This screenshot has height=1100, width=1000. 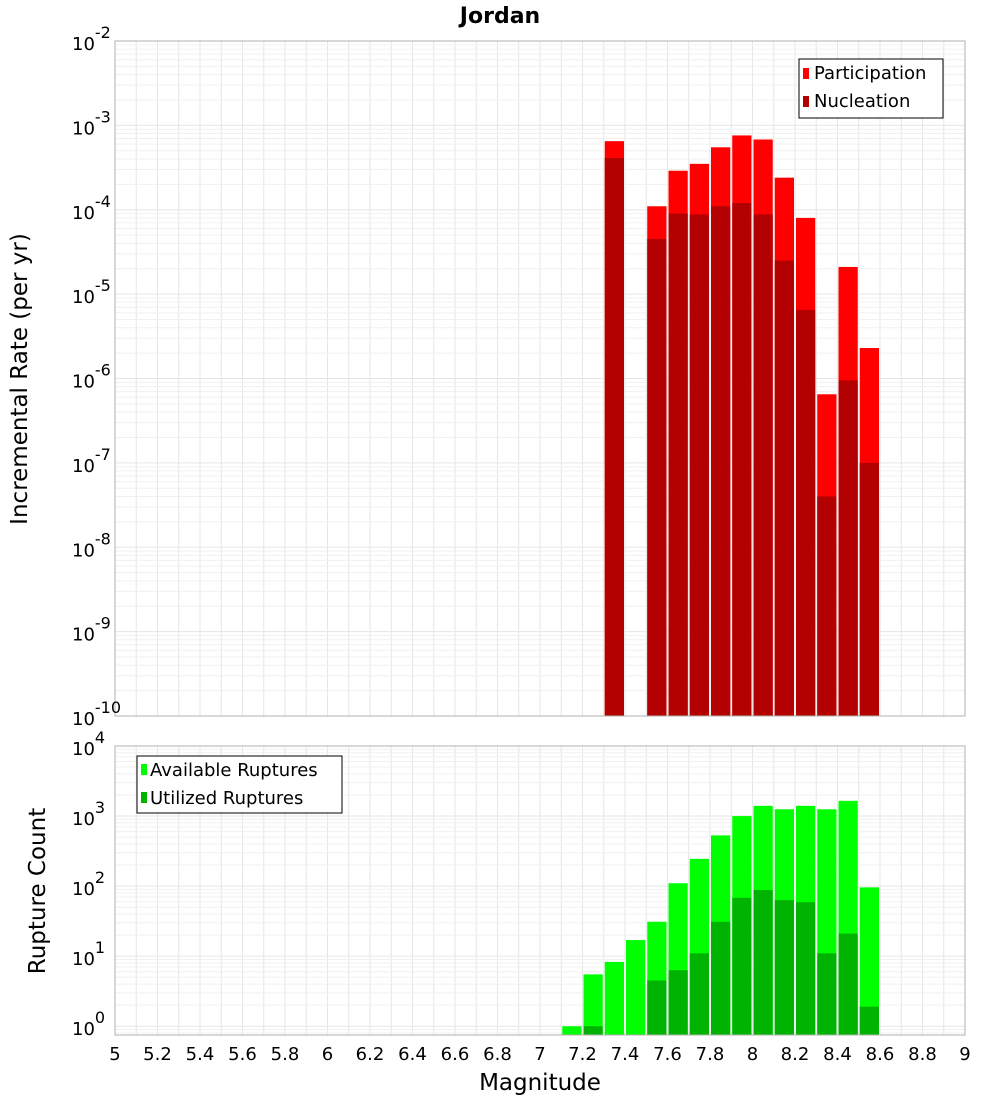 I want to click on y-tick-label: 10⁻⁹, so click(x=91, y=630).